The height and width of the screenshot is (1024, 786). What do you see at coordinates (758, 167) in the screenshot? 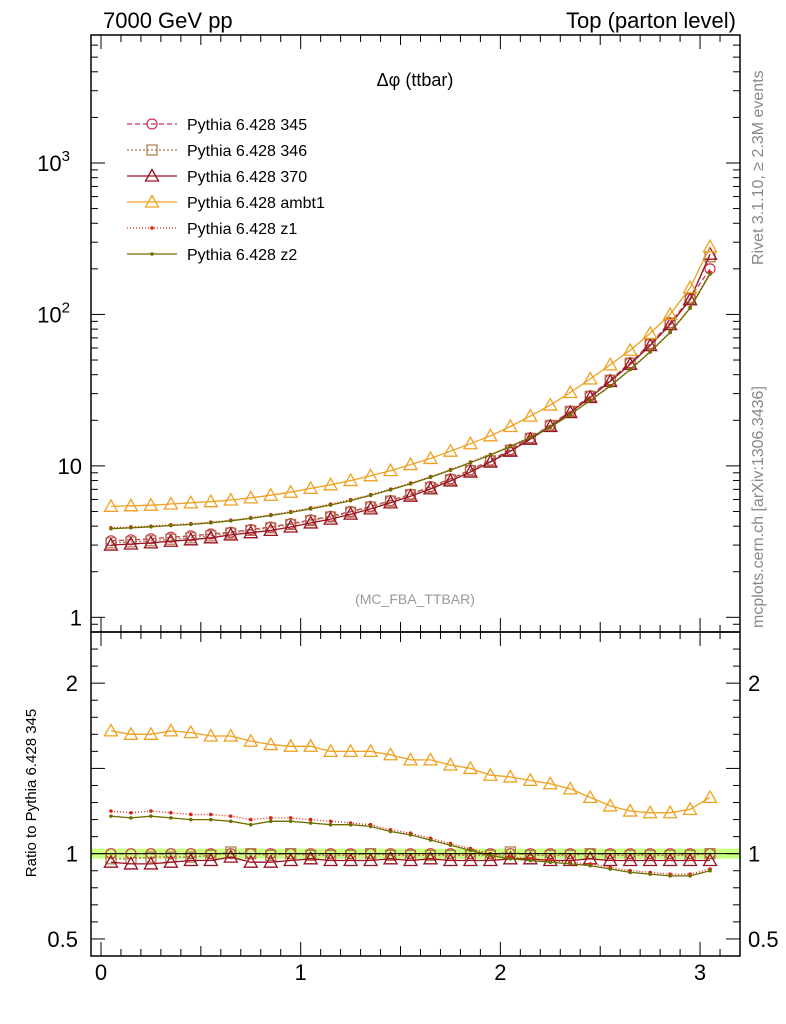
I see `rivet-version-label: Rivet 3.1.10, ≥ 2.3M events` at bounding box center [758, 167].